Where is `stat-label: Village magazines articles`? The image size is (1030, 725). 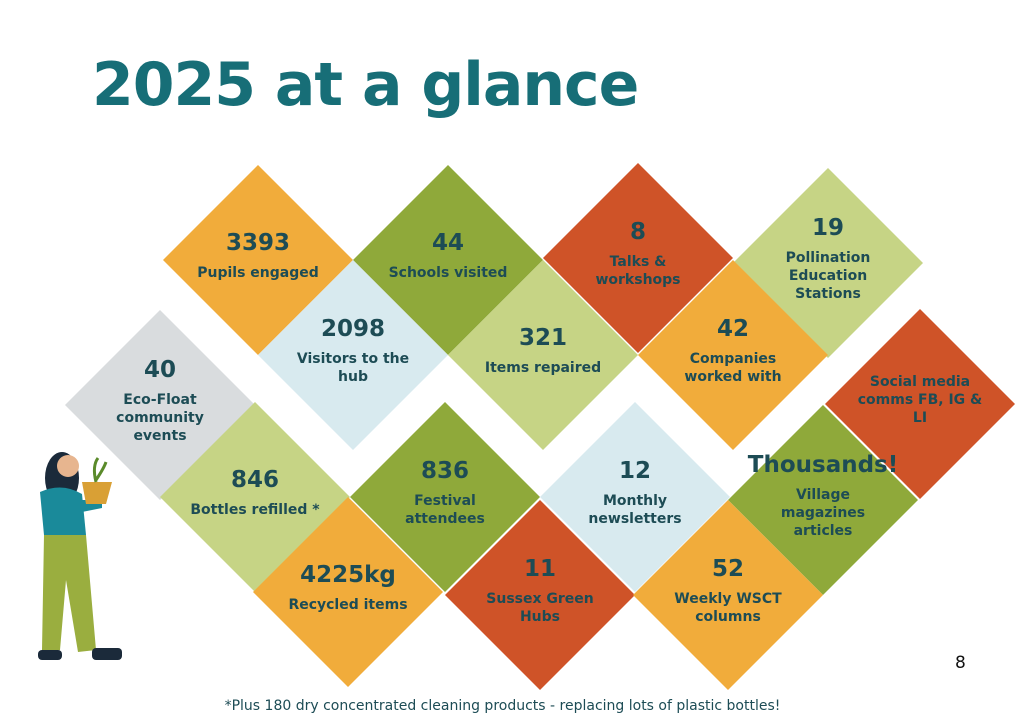
stat-label: Village magazines articles is located at coordinates (823, 513).